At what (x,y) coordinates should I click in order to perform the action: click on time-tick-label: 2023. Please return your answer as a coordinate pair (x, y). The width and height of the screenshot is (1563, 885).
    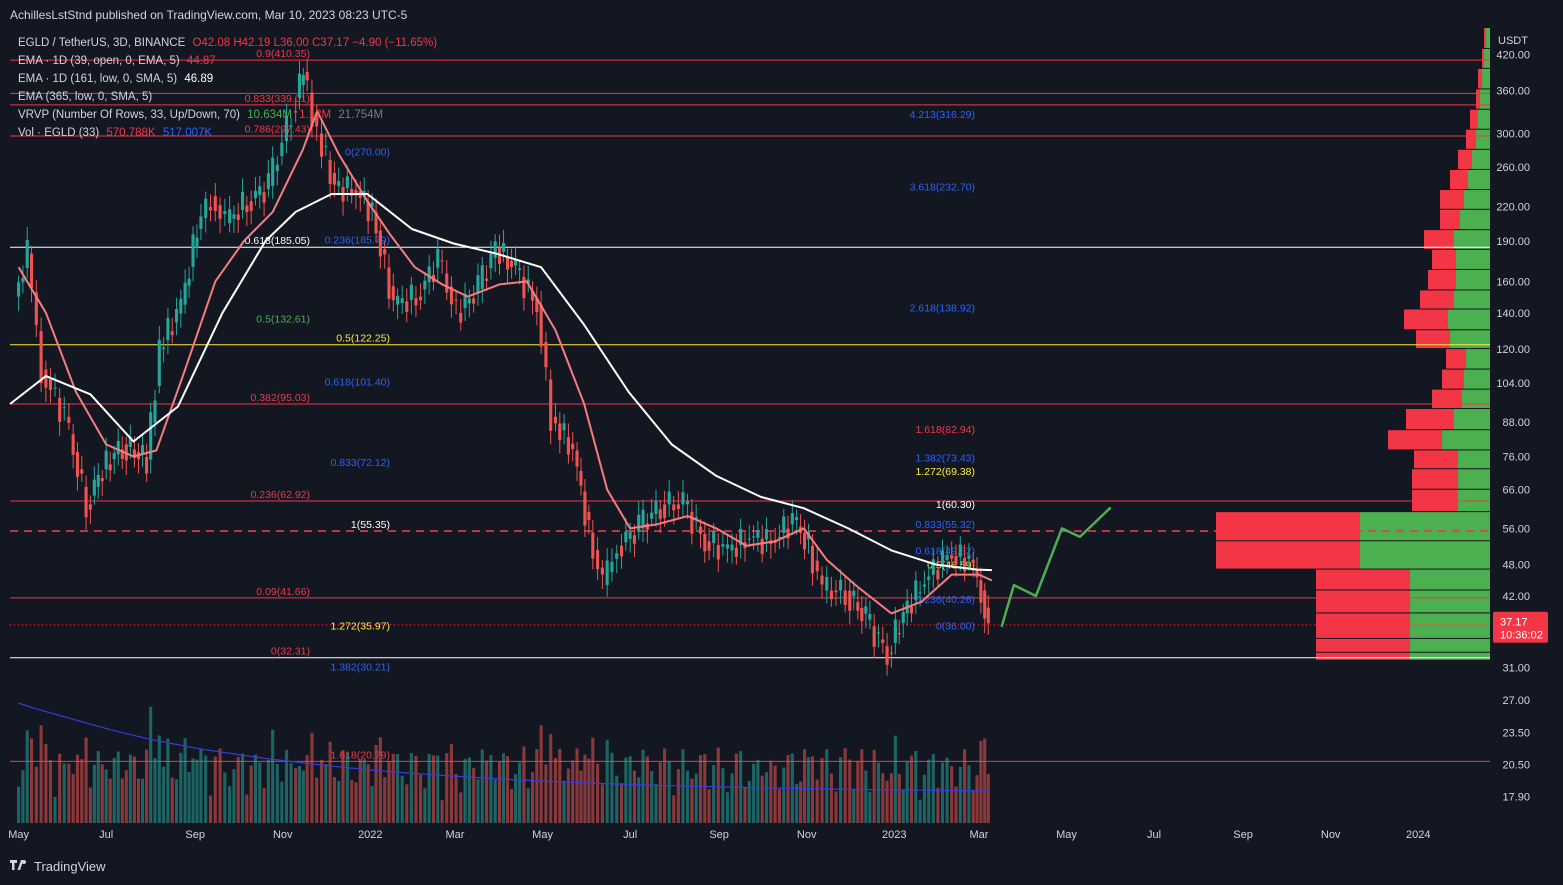
    Looking at the image, I should click on (894, 835).